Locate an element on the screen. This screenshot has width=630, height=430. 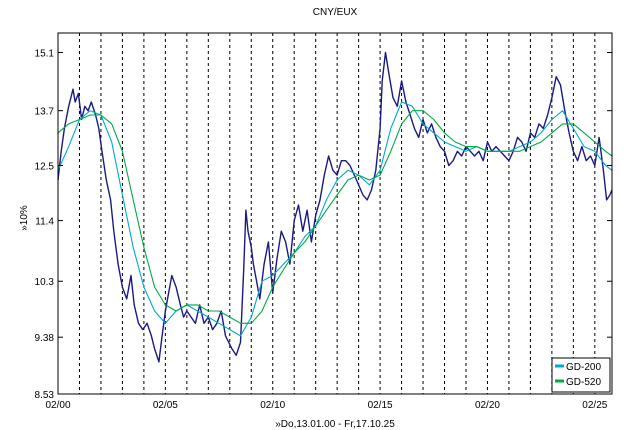
legend-label: GD-200 is located at coordinates (583, 367).